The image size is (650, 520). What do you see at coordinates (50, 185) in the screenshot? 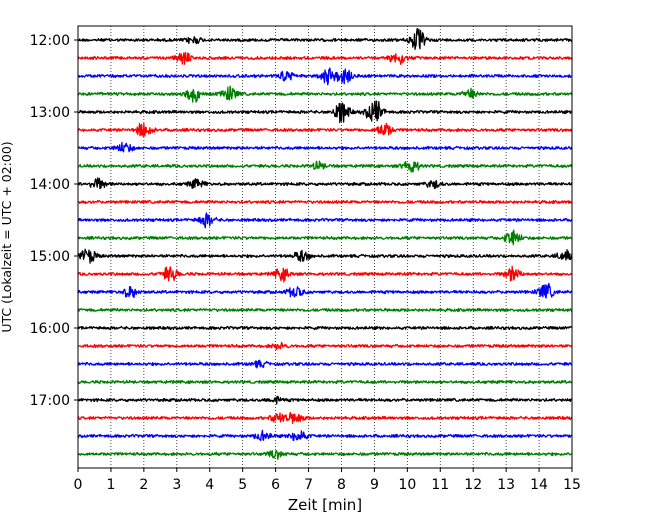
I see `y-tick-label: 14:00` at bounding box center [50, 185].